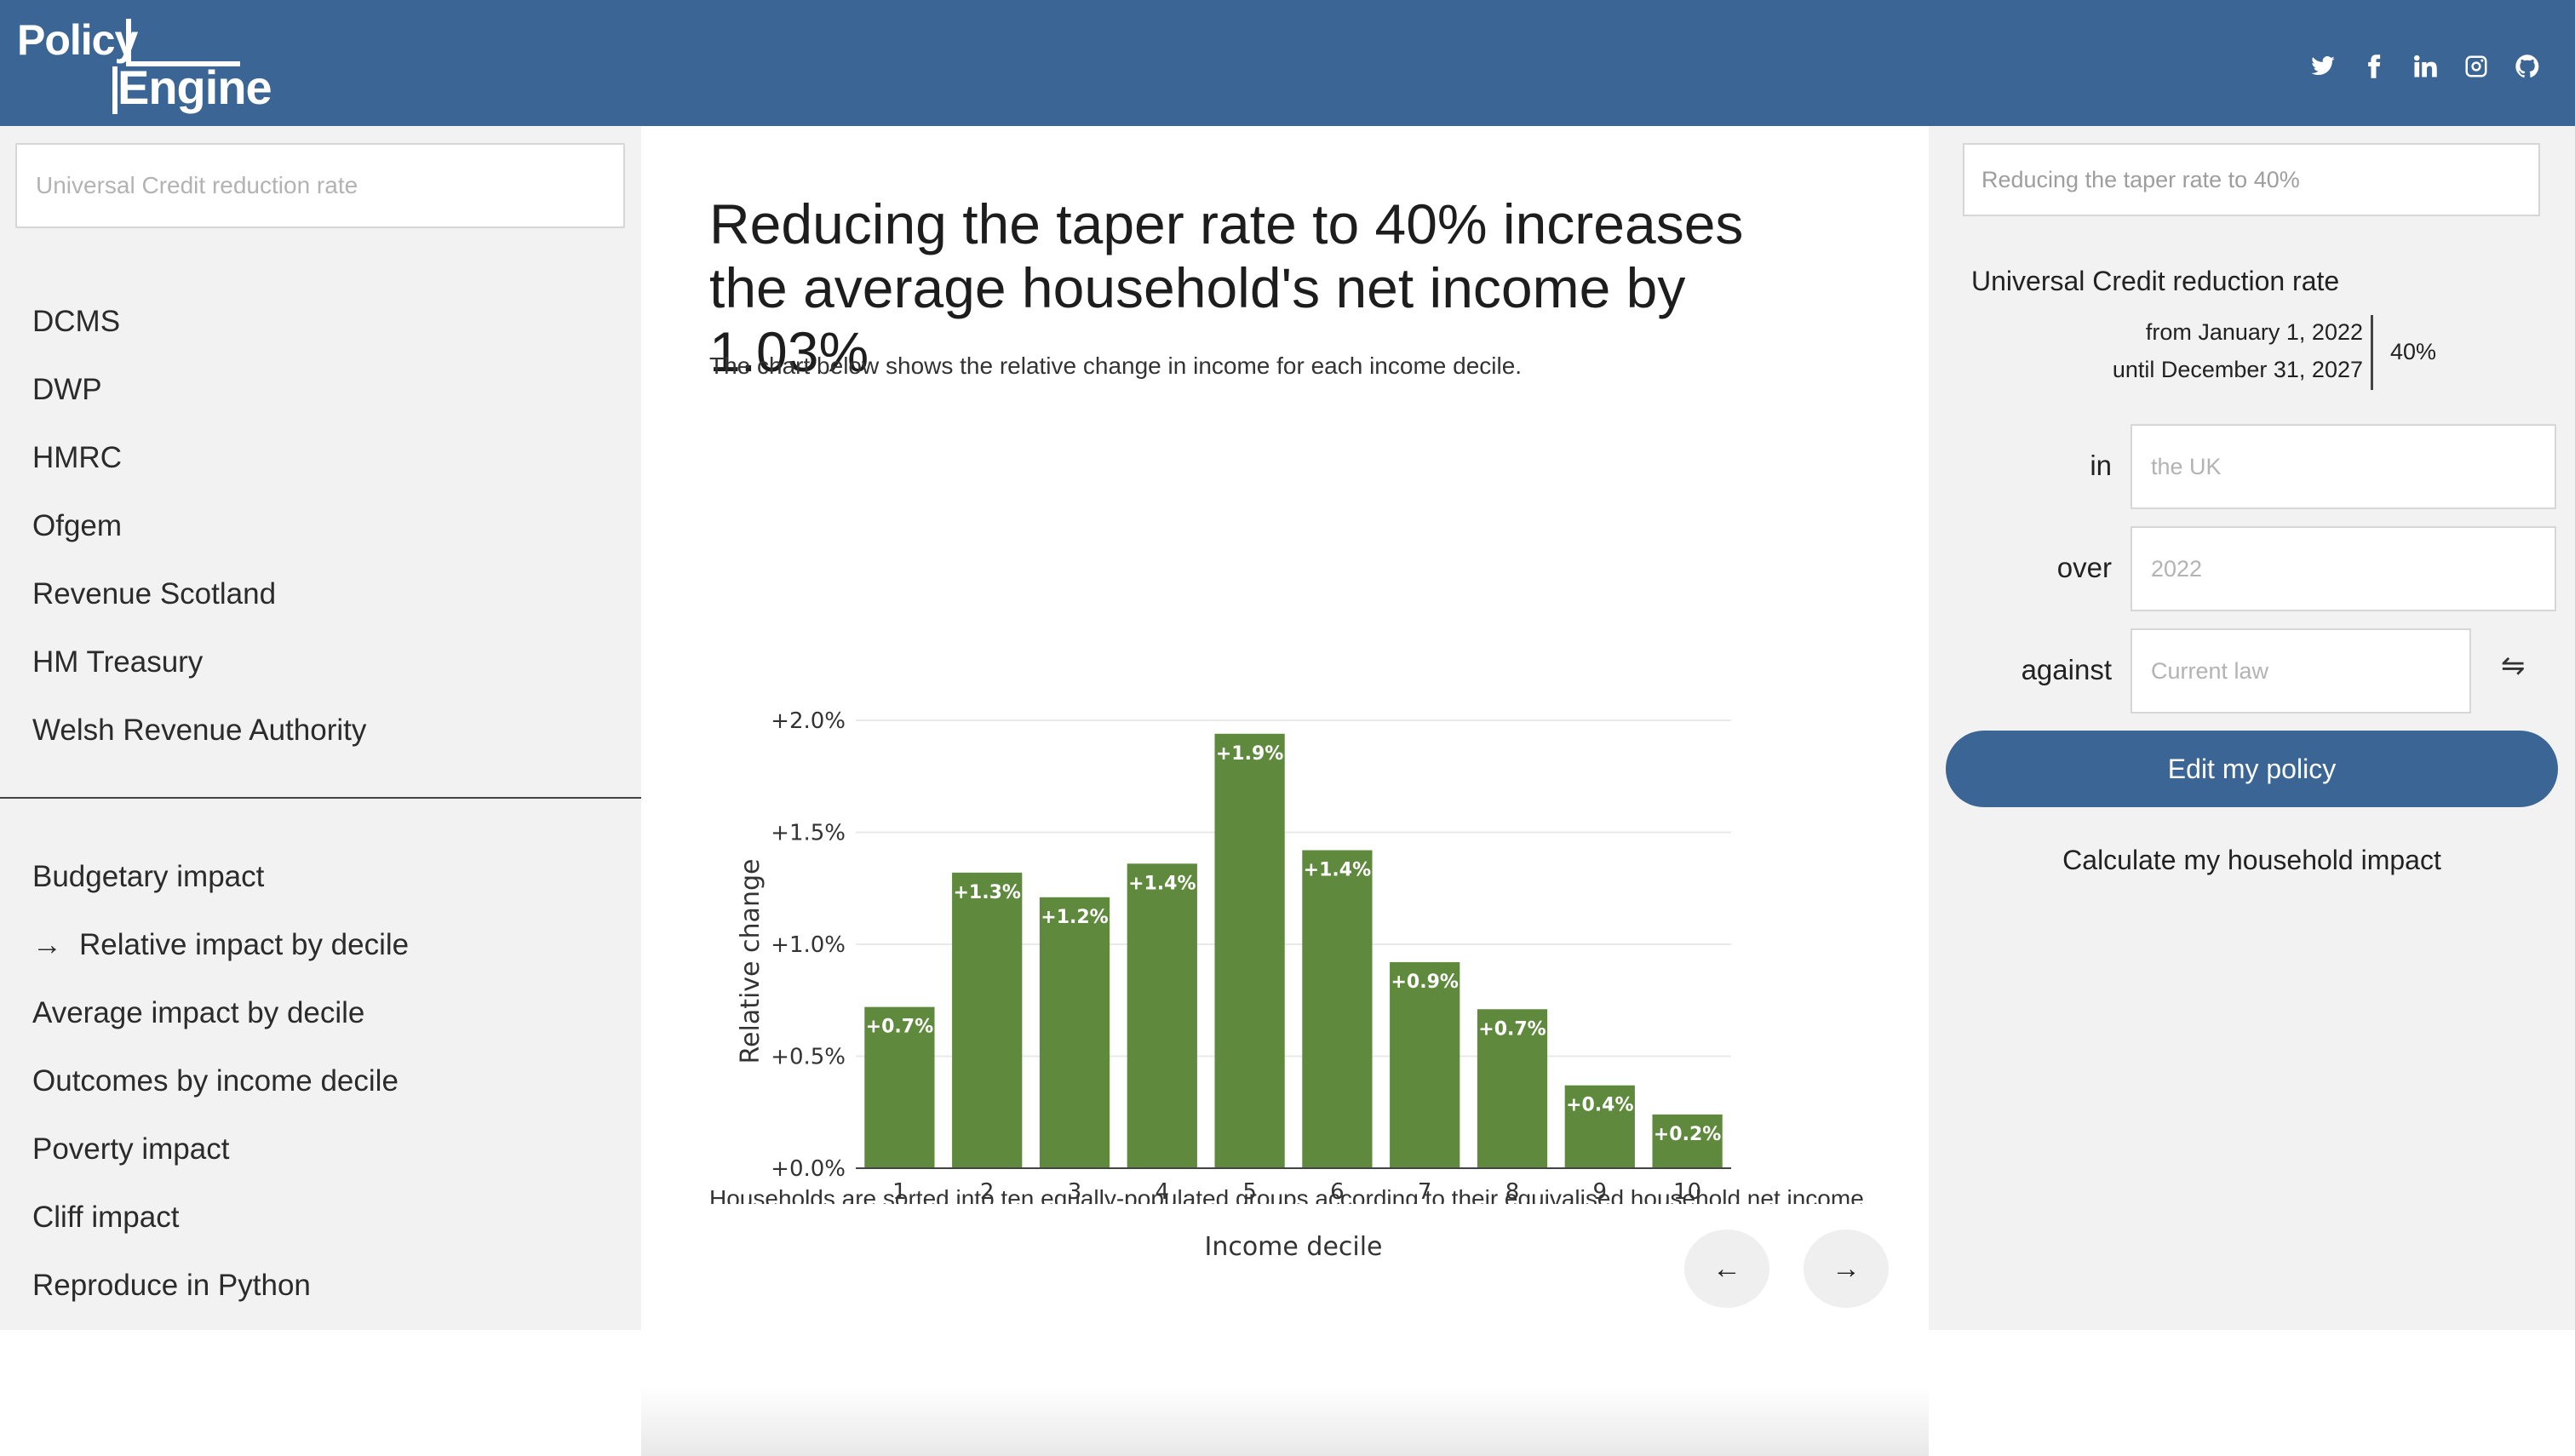 The width and height of the screenshot is (2575, 1456). Describe the element at coordinates (67, 389) in the screenshot. I see `sidebar-item-dwp: DWP` at that location.